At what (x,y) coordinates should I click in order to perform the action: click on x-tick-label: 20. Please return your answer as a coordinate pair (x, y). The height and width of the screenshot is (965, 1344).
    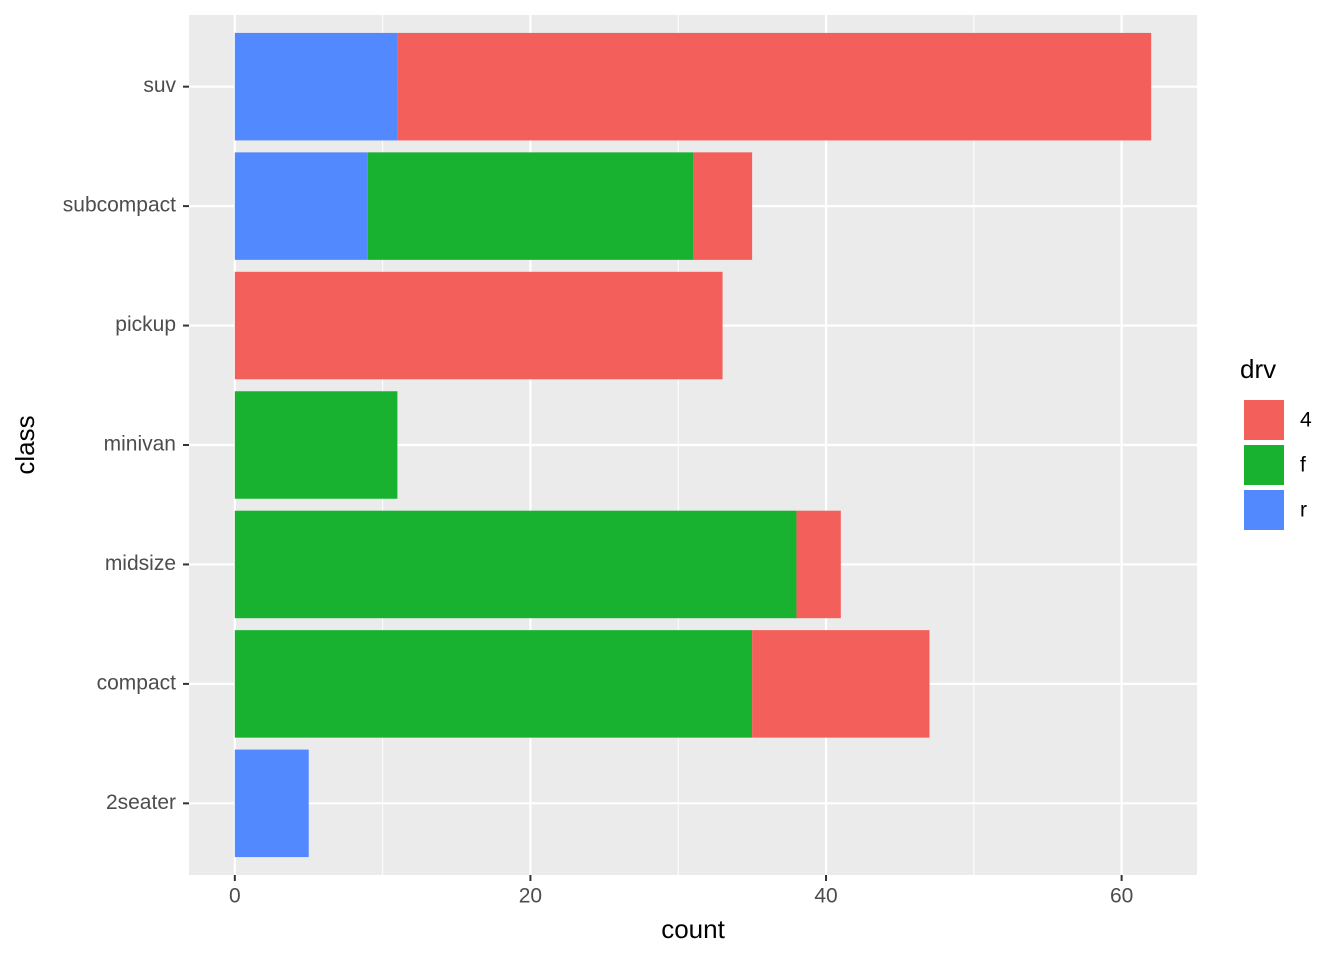
    Looking at the image, I should click on (530, 896).